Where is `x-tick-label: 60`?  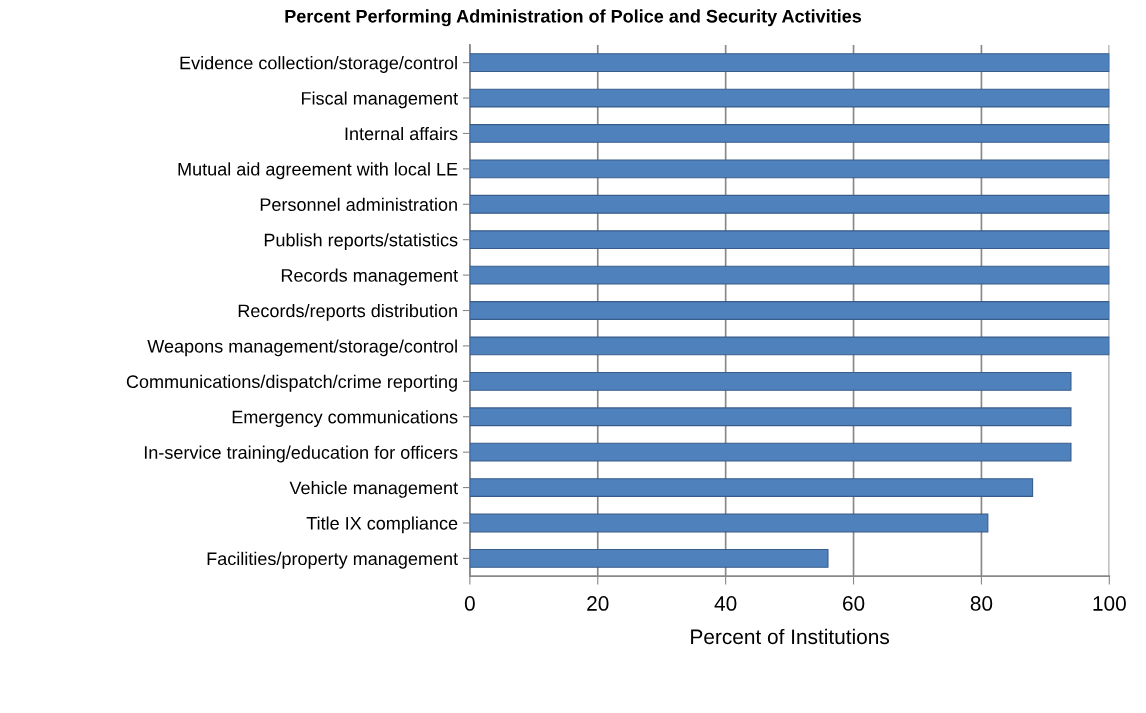 x-tick-label: 60 is located at coordinates (854, 603).